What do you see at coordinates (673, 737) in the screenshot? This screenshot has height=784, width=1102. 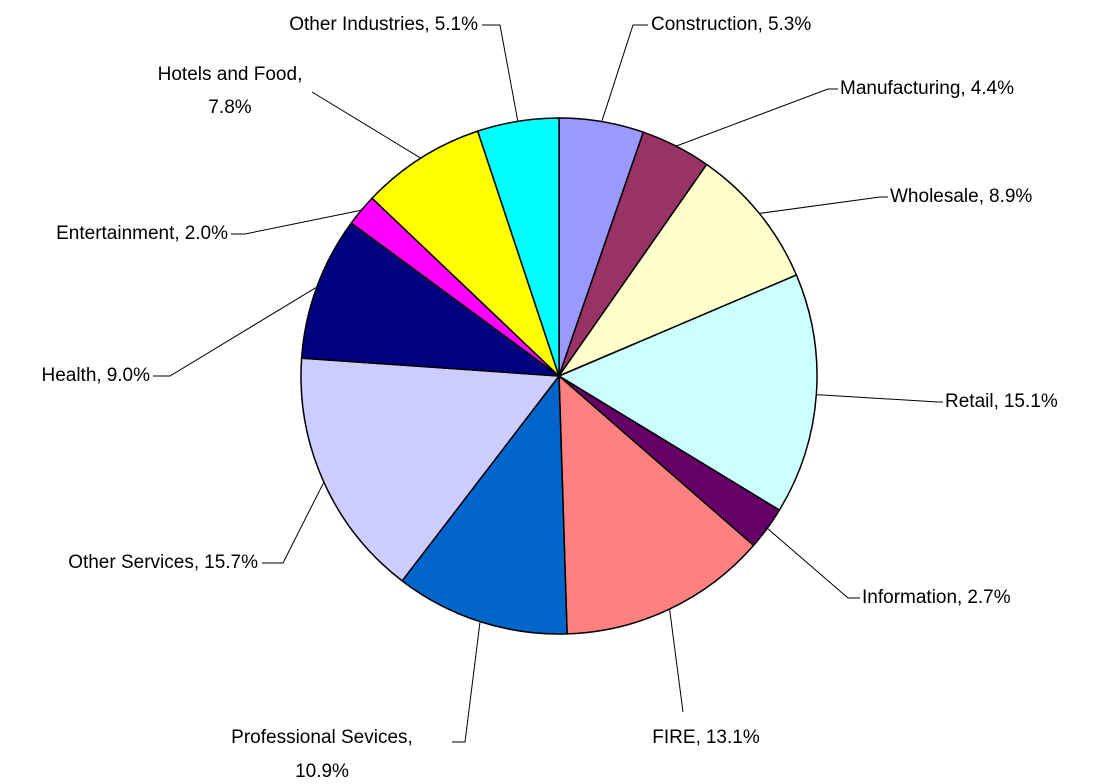 I see `category-name: FIRE` at bounding box center [673, 737].